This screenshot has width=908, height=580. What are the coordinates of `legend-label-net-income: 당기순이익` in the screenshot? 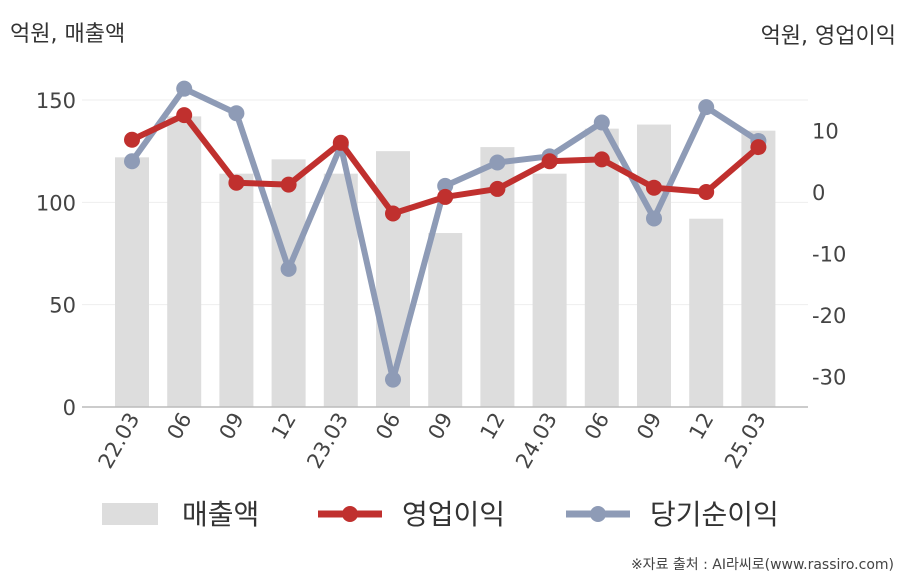 It's located at (714, 514).